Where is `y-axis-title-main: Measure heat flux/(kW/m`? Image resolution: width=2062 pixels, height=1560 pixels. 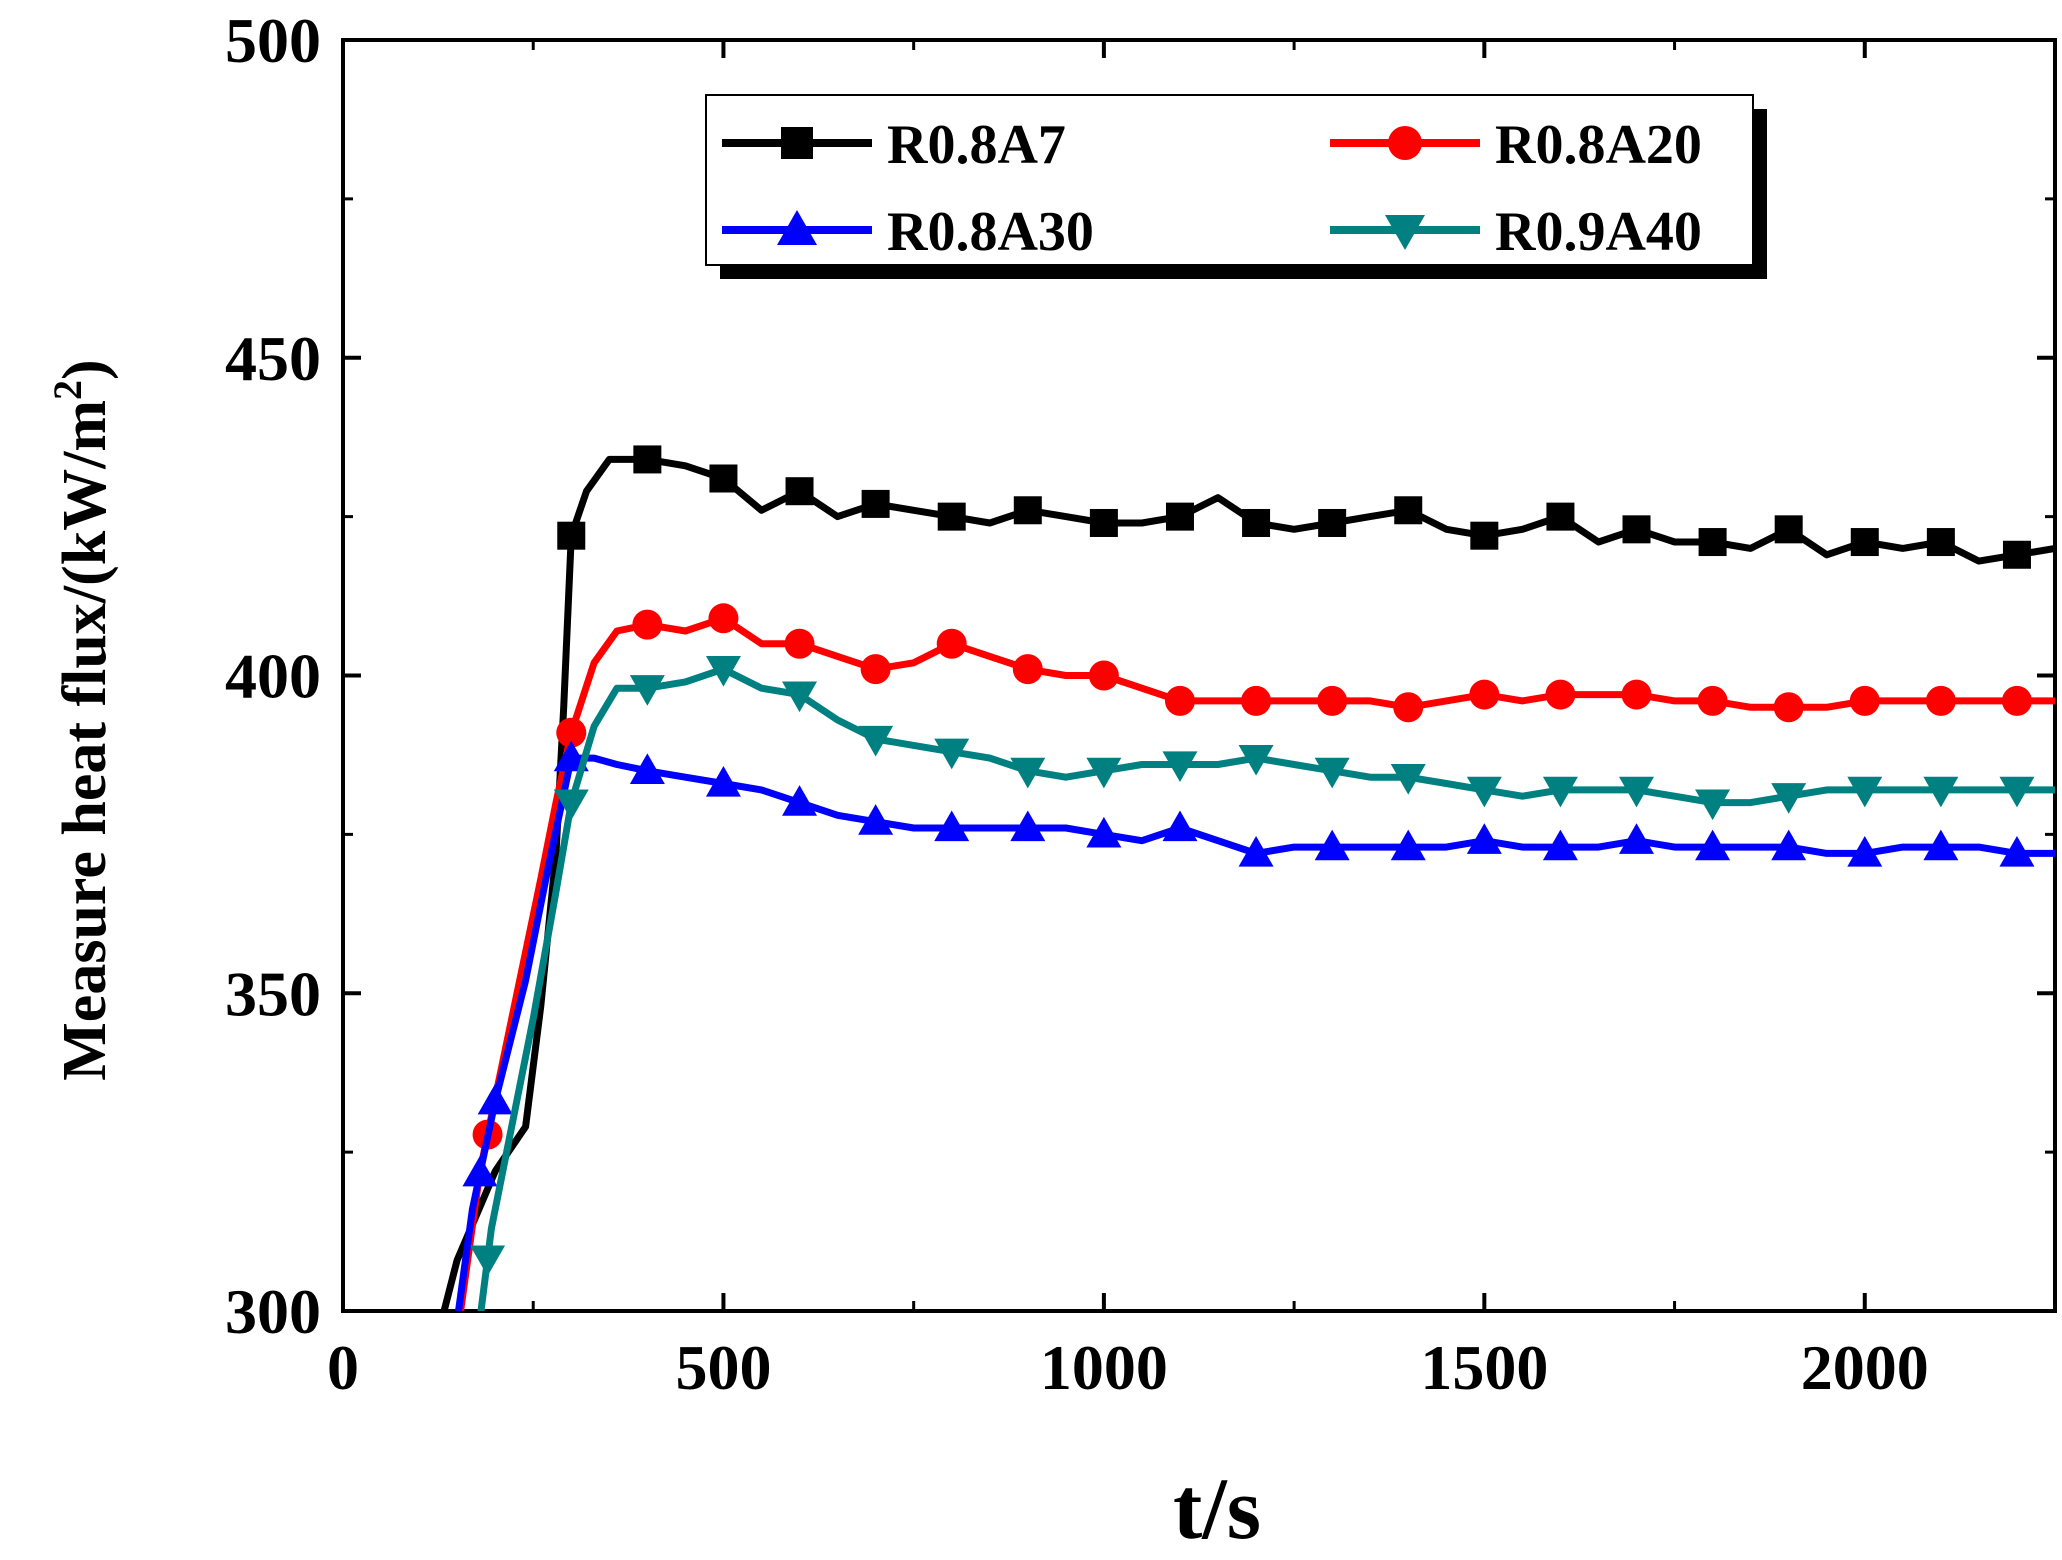
y-axis-title-main: Measure heat flux/(kW/m is located at coordinates (85, 740).